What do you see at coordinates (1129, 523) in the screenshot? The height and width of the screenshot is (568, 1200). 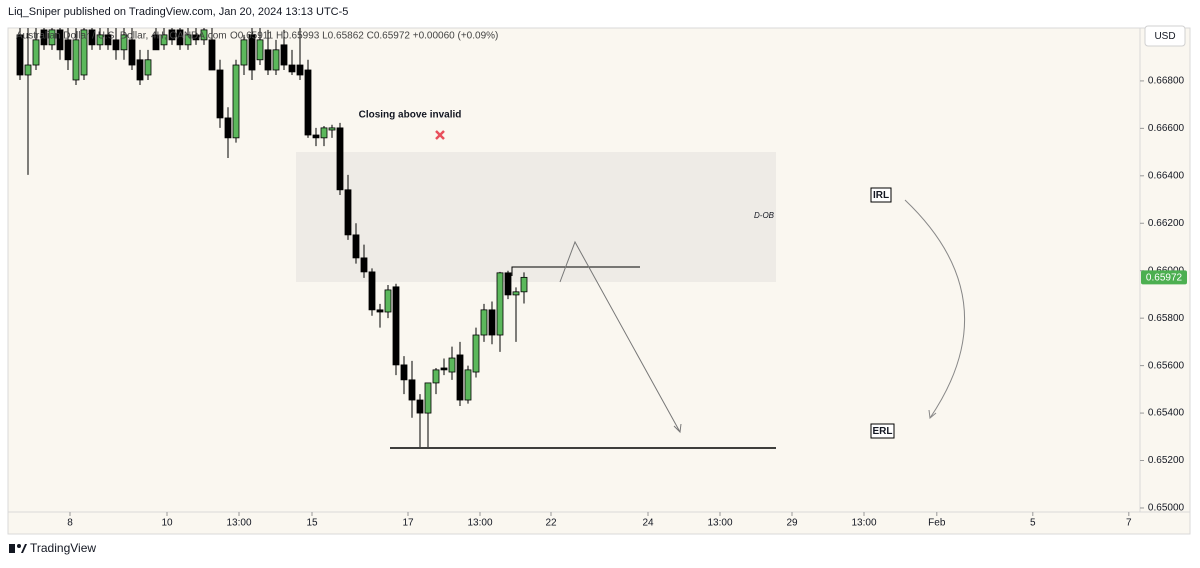 I see `x-tick-label: 7` at bounding box center [1129, 523].